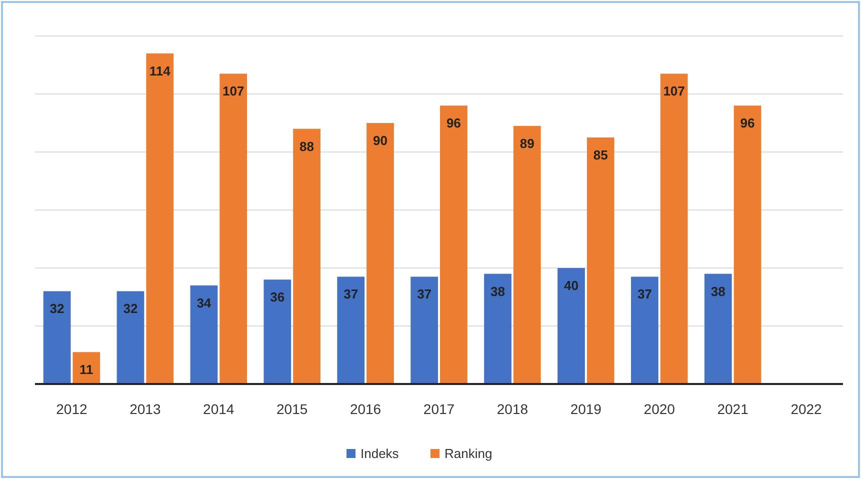  What do you see at coordinates (600, 155) in the screenshot?
I see `data-label: 85` at bounding box center [600, 155].